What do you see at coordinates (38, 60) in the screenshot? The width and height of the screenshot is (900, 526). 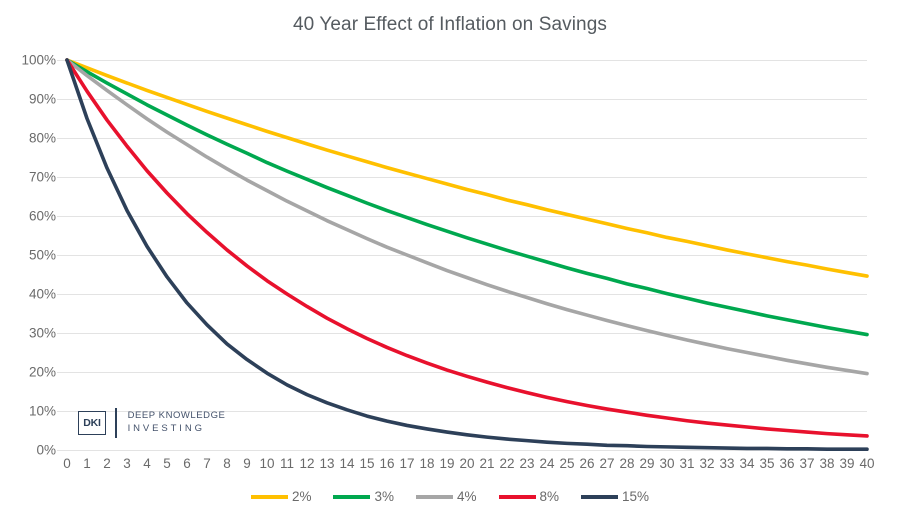 I see `y-axis-tick-label: 100%` at bounding box center [38, 60].